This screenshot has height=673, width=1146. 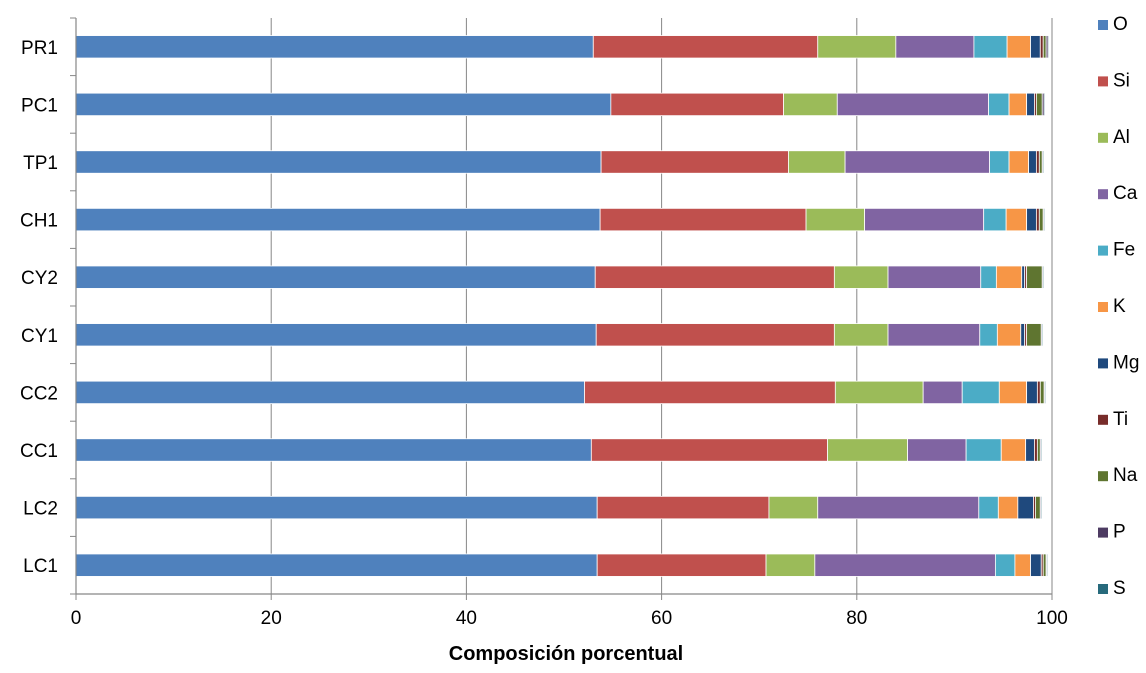 I want to click on bar-PC1-O, so click(x=343, y=104).